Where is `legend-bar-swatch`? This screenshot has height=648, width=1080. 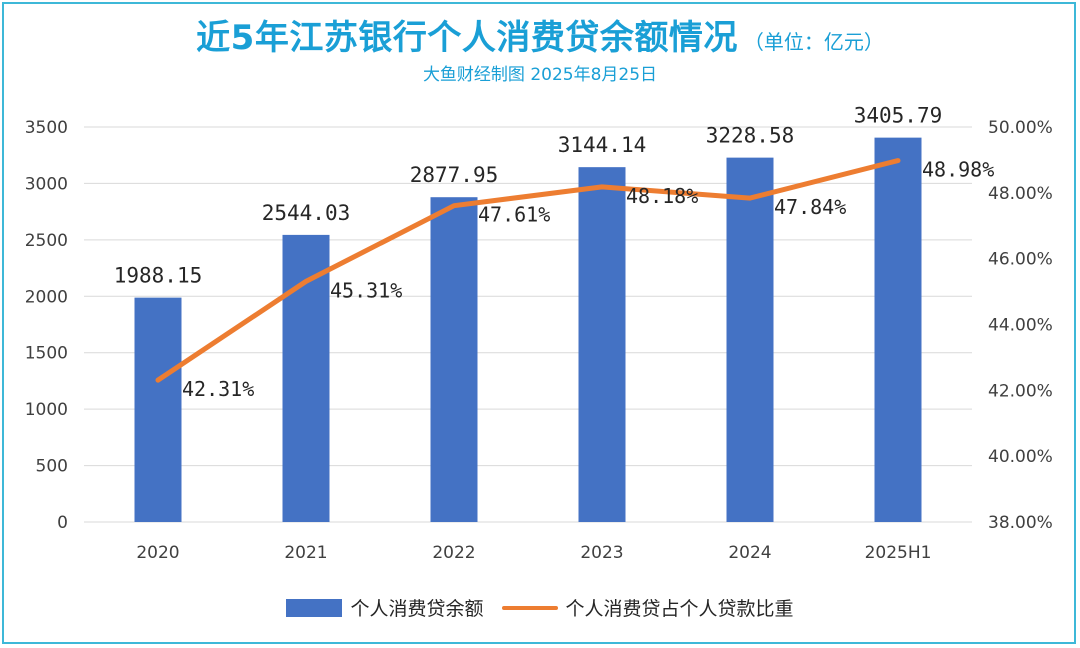
legend-bar-swatch is located at coordinates (314, 607).